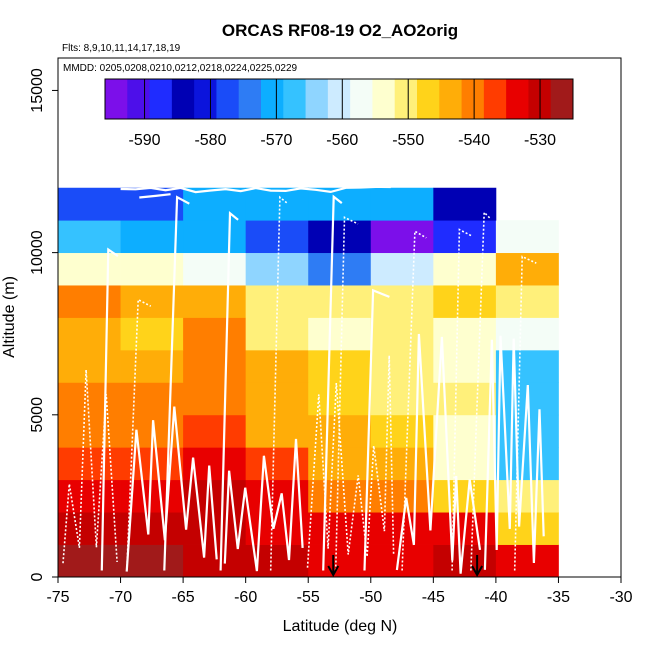  I want to click on y-tick-label: 5000, so click(37, 415).